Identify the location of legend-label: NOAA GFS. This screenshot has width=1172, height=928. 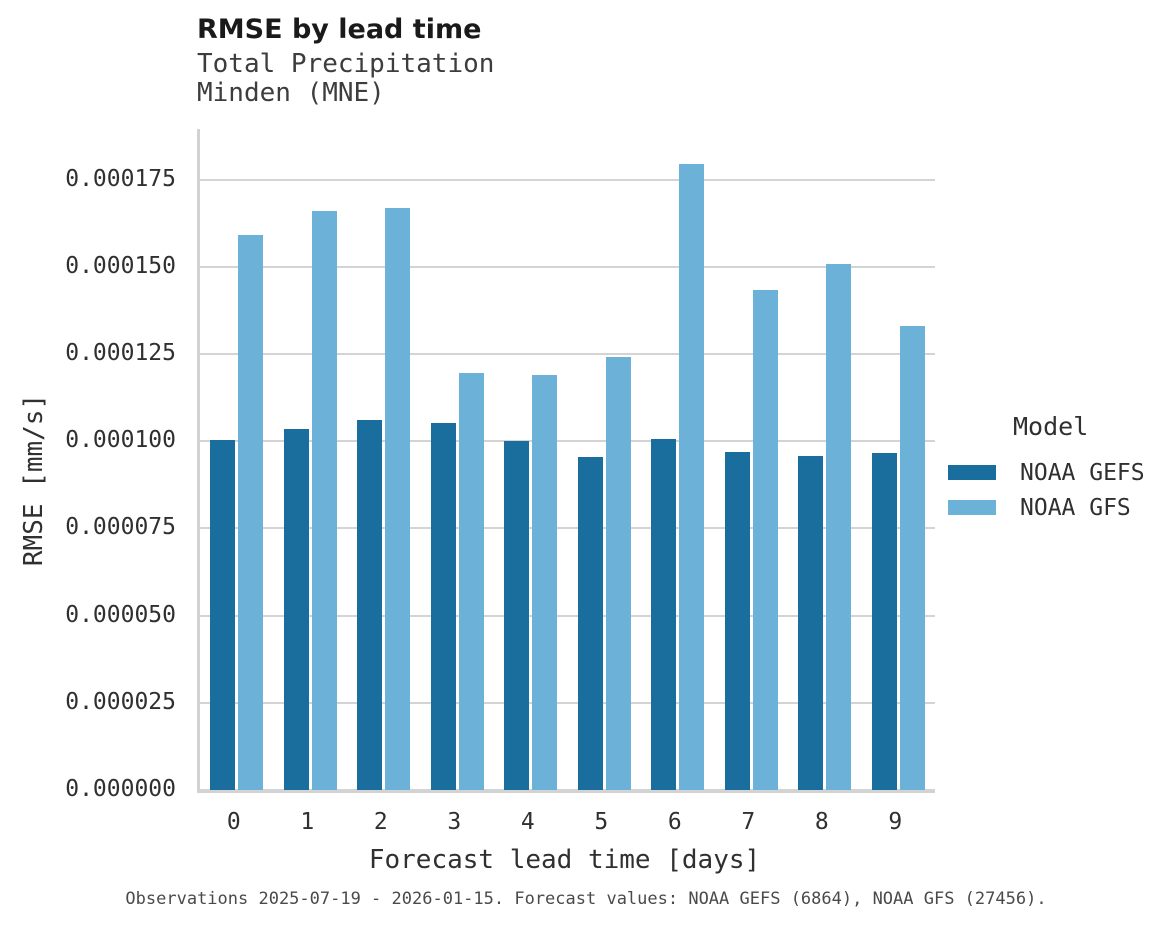
(1075, 507).